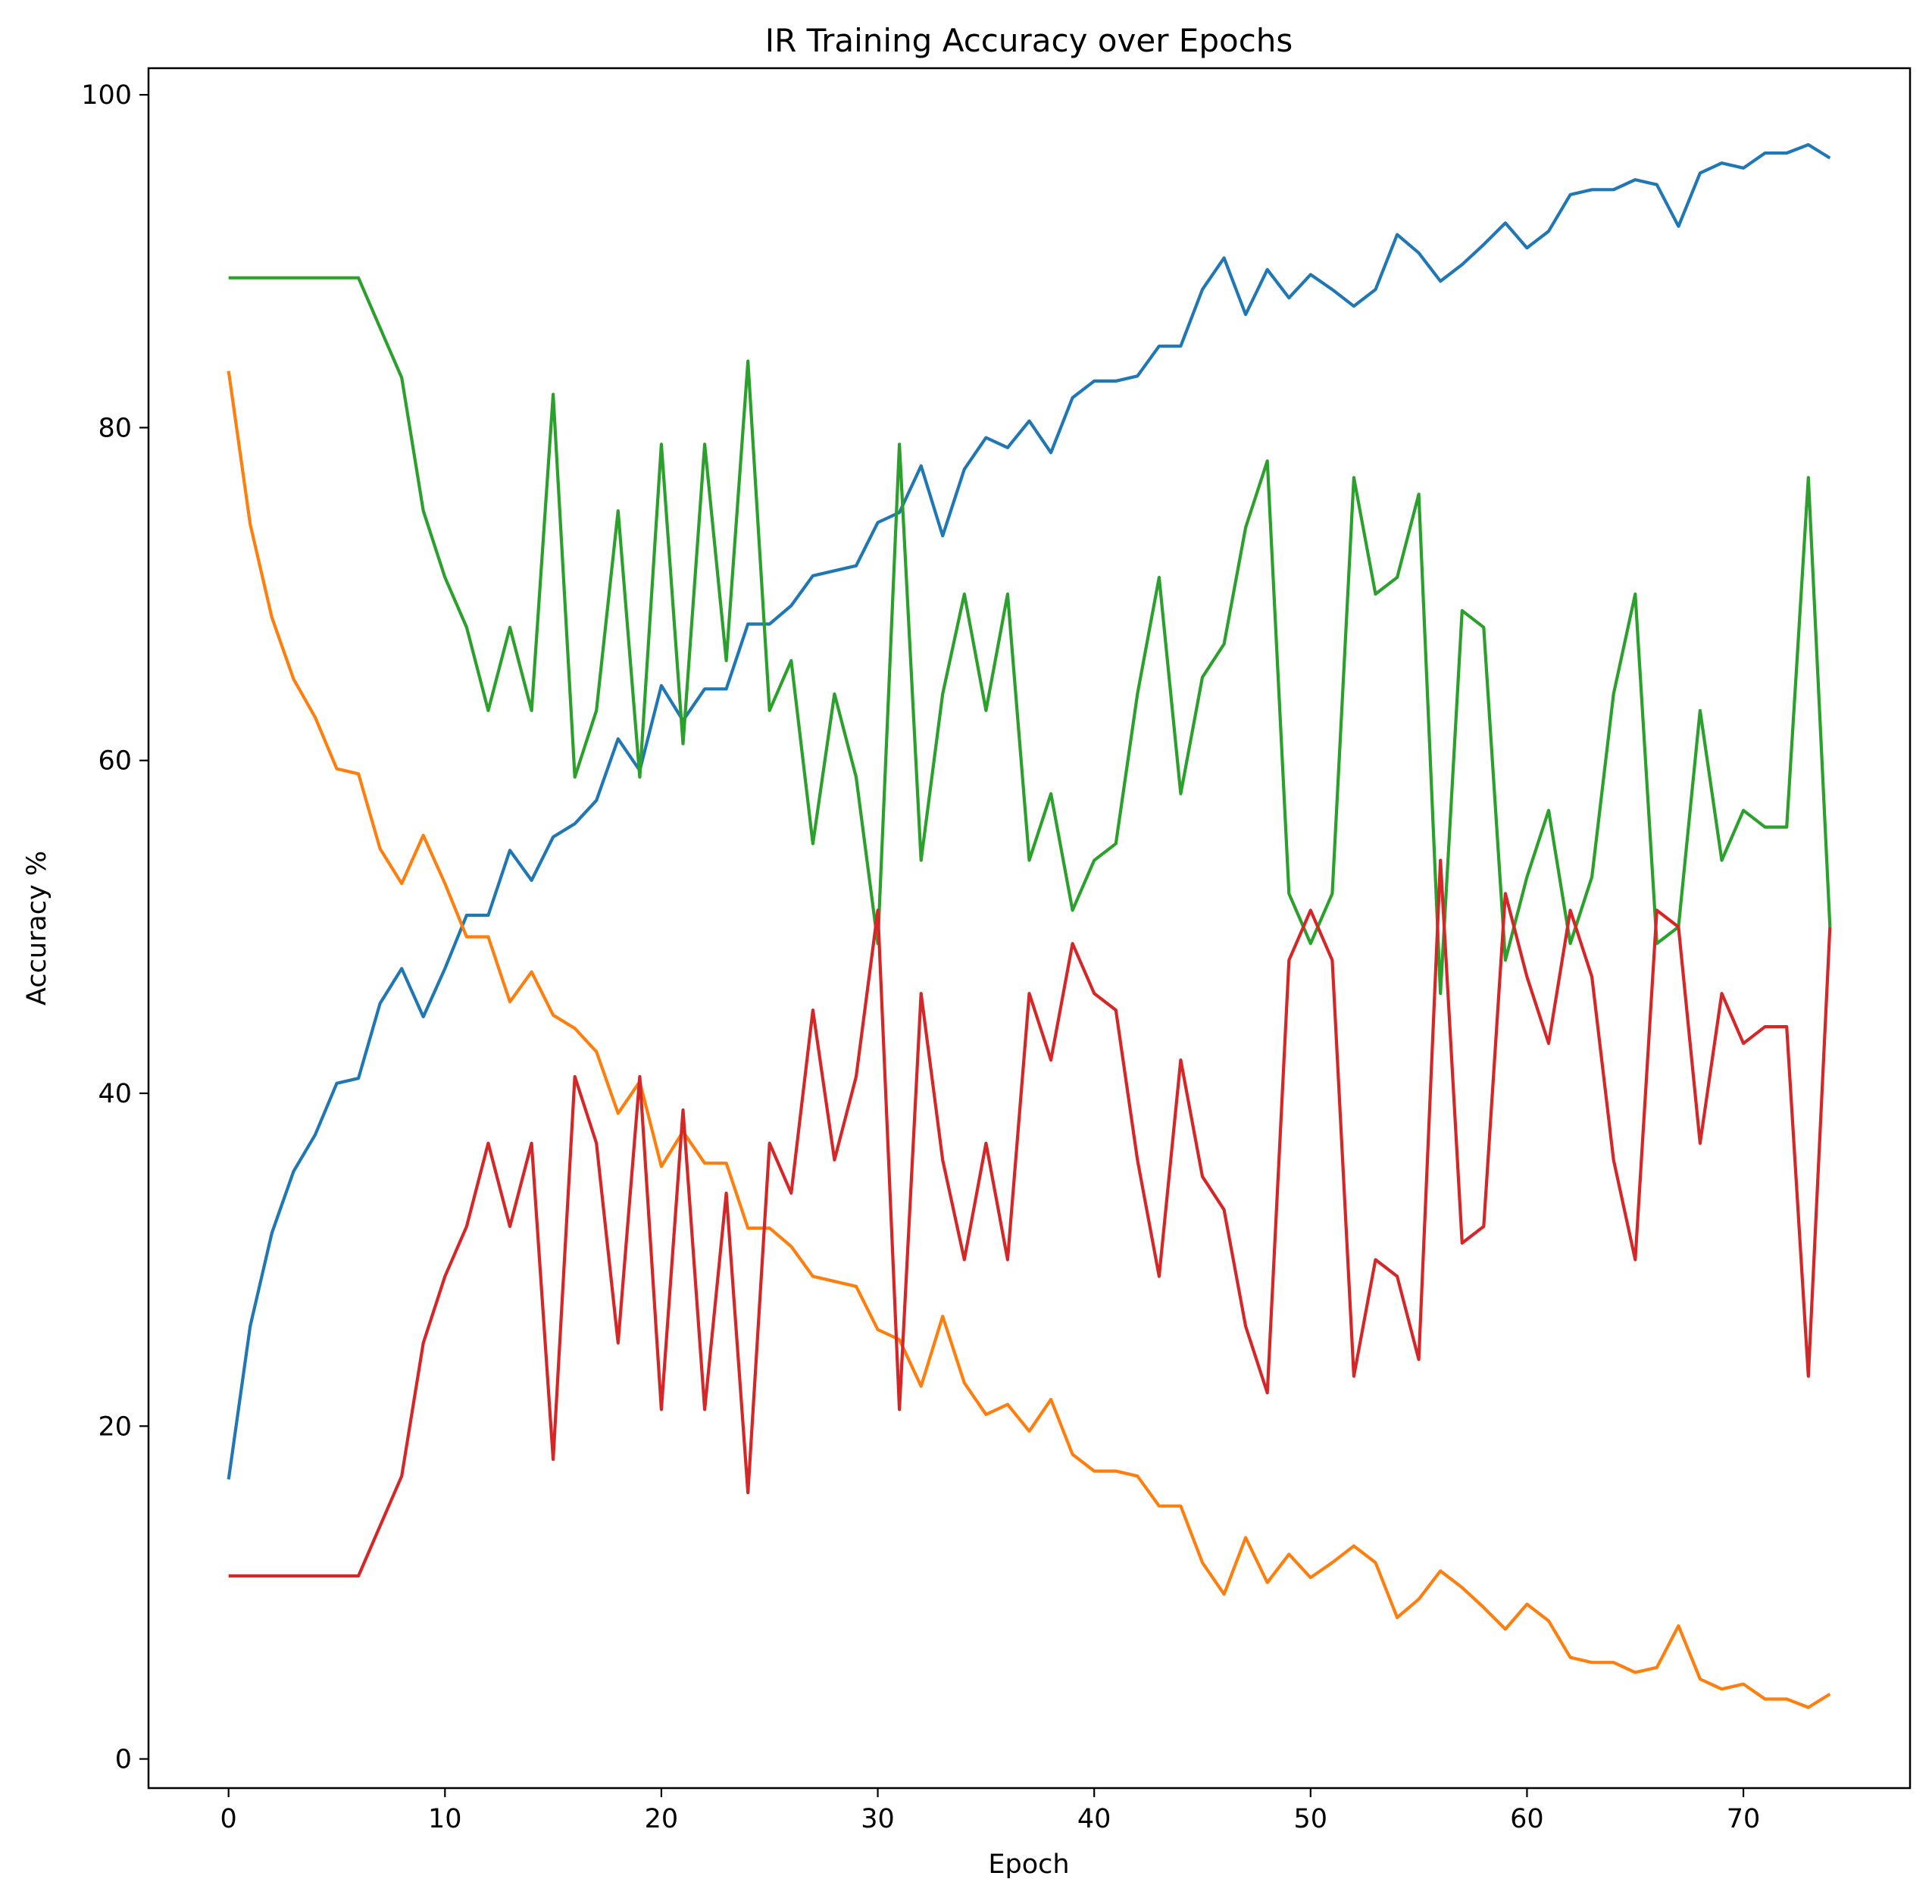 The image size is (1932, 1904). What do you see at coordinates (115, 1094) in the screenshot?
I see `y-tick-label: 40` at bounding box center [115, 1094].